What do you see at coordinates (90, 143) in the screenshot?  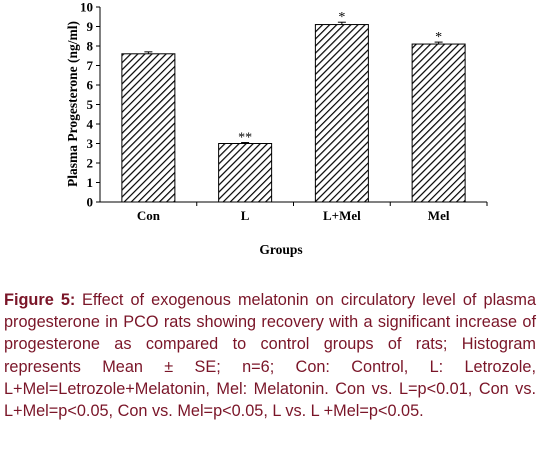 I see `y-tick-label: 3` at bounding box center [90, 143].